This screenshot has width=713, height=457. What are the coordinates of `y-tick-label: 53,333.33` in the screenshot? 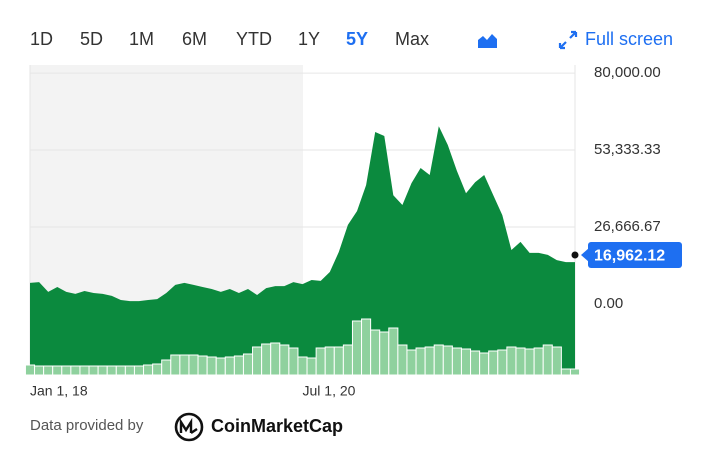 It's located at (627, 149).